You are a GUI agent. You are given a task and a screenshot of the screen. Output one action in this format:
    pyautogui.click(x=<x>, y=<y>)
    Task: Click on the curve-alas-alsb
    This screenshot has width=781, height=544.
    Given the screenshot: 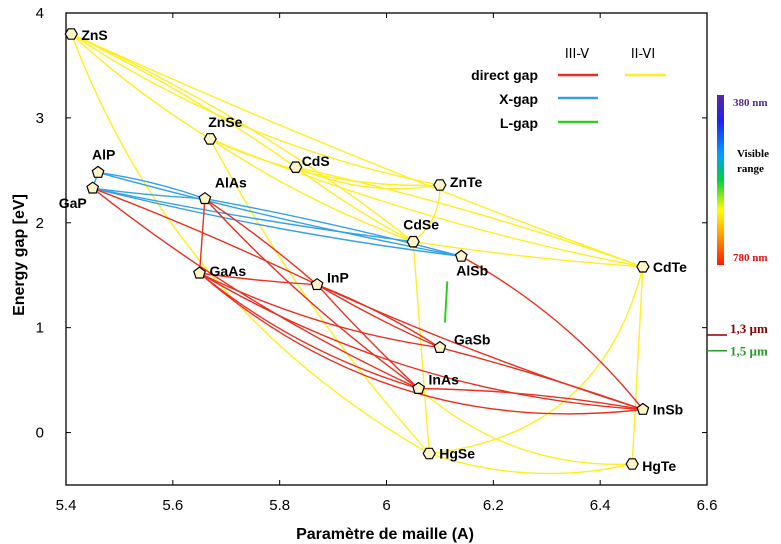 What is the action you would take?
    pyautogui.click(x=333, y=227)
    